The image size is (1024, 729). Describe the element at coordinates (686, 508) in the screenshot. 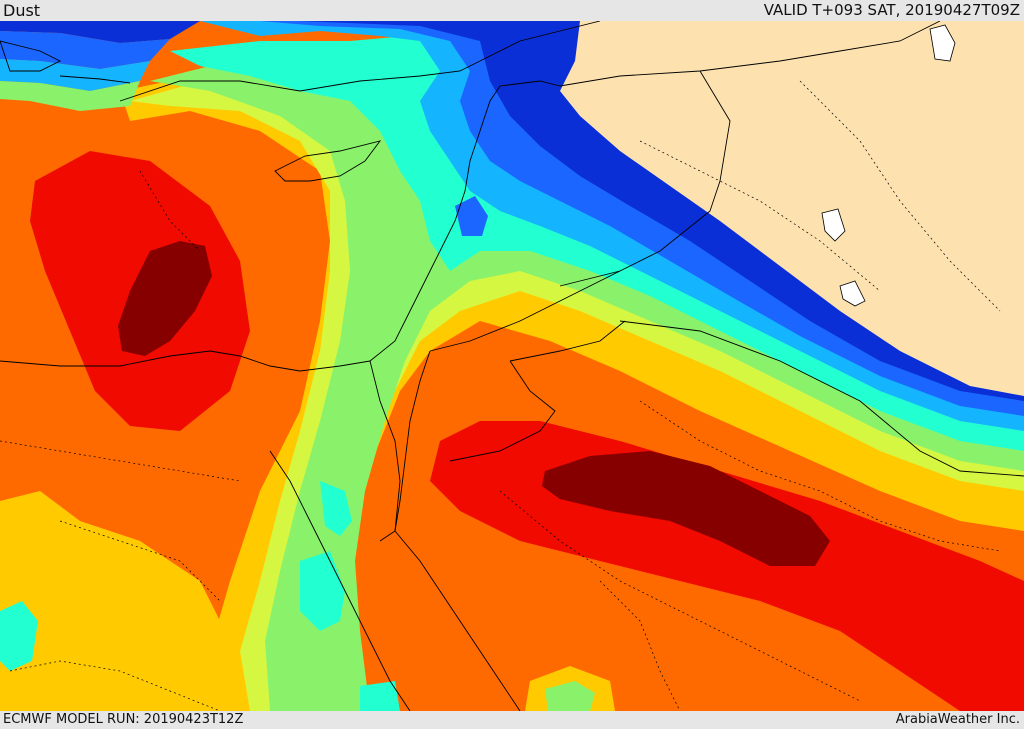

I see `dust-layer-dark-red-east` at that location.